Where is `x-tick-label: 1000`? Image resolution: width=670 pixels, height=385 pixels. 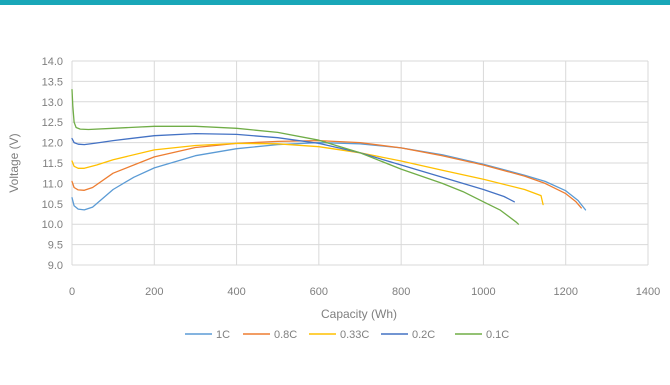 x-tick-label: 1000 is located at coordinates (483, 292).